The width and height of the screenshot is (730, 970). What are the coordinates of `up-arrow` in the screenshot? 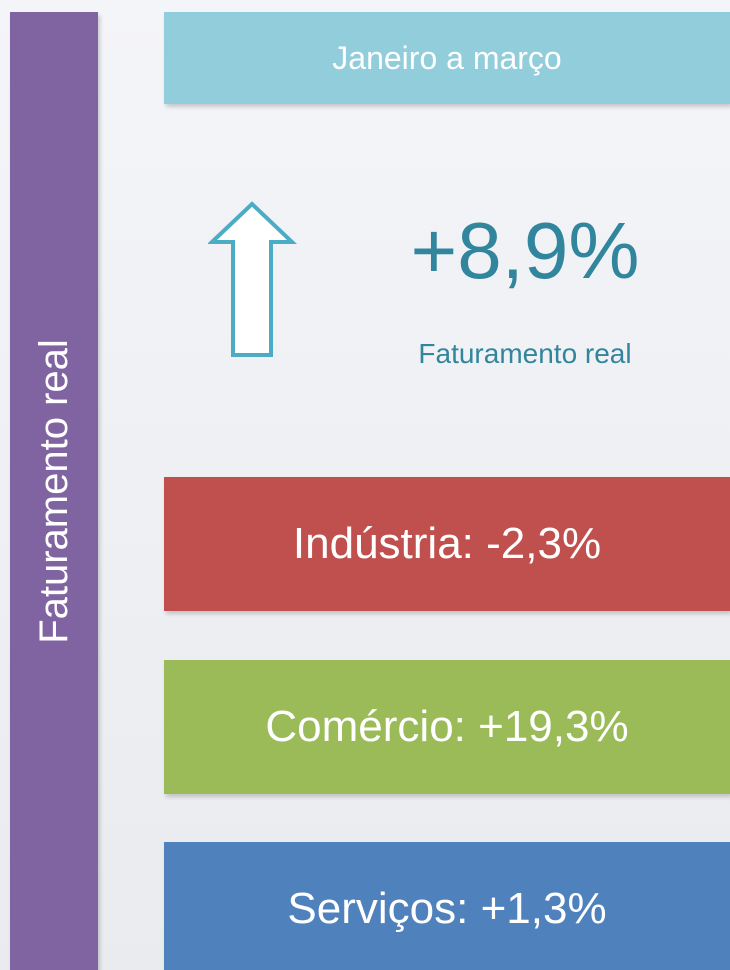 It's located at (253, 279).